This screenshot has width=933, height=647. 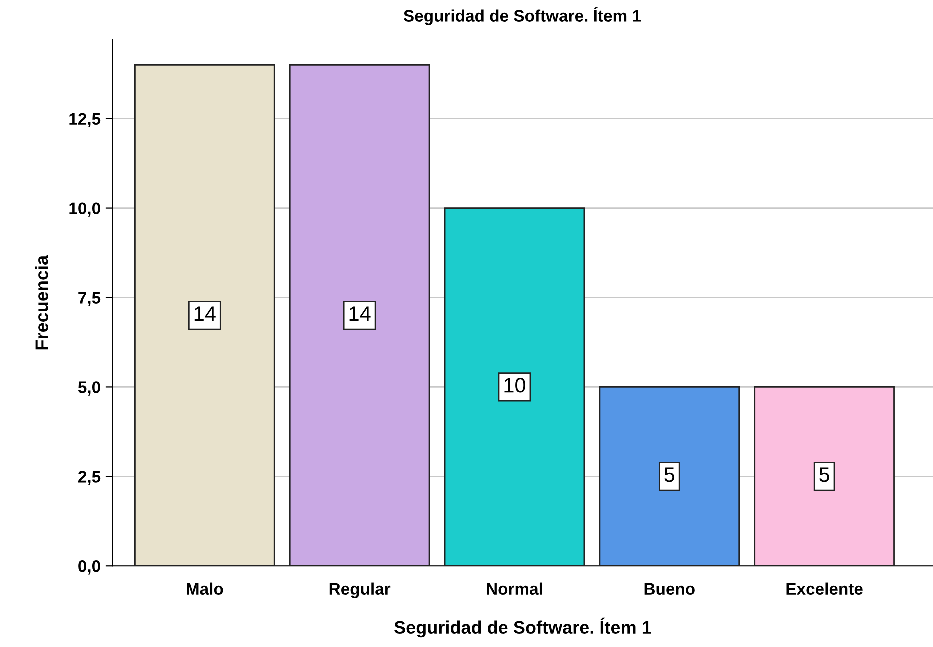 I want to click on data-label: 10, so click(x=515, y=385).